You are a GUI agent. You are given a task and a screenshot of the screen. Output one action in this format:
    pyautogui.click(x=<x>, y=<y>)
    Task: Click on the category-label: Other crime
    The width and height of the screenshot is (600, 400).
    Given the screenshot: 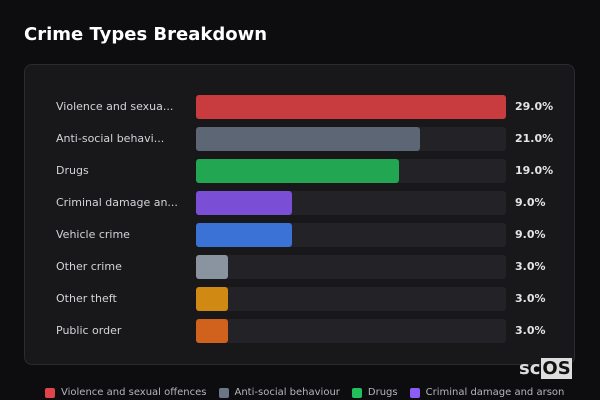 What is the action you would take?
    pyautogui.click(x=89, y=266)
    